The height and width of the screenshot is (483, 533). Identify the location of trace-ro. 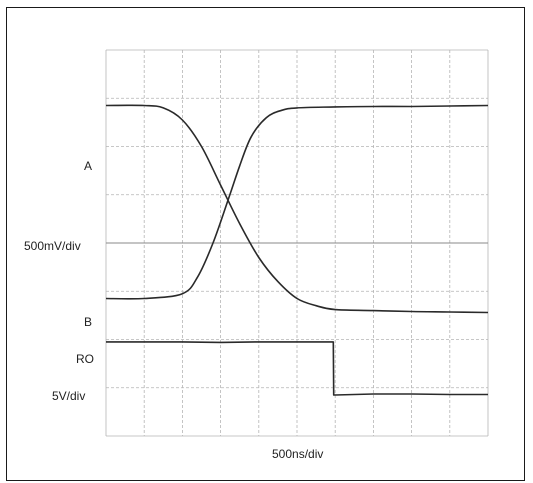
(297, 368).